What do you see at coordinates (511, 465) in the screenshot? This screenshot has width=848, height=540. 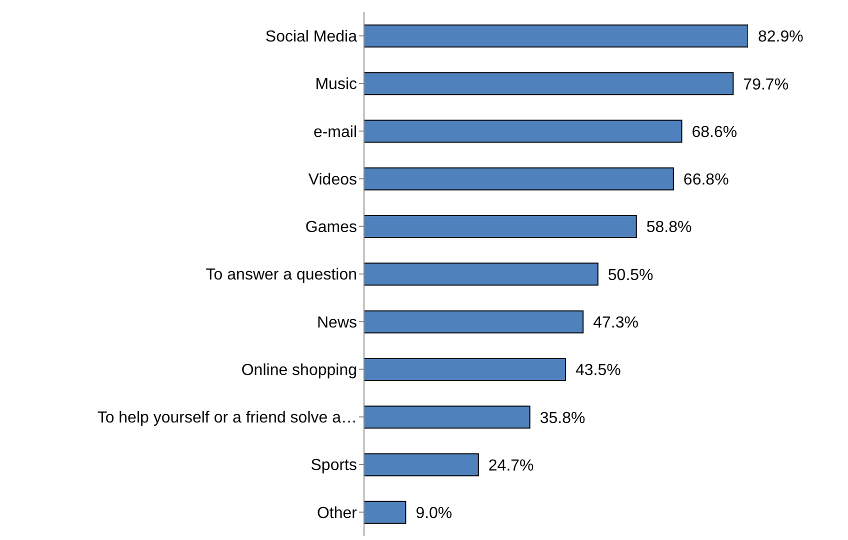 I see `data-label: 24.7%` at bounding box center [511, 465].